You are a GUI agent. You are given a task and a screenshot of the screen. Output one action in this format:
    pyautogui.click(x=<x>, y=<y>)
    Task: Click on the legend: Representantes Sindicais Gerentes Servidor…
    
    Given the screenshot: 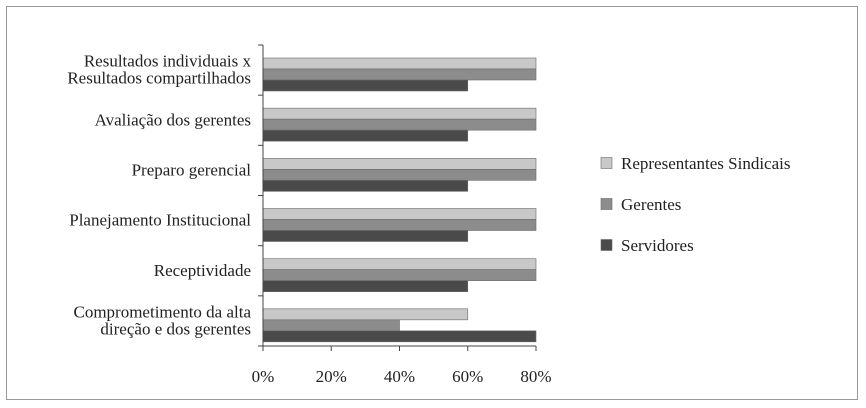 What is the action you would take?
    pyautogui.click(x=695, y=204)
    